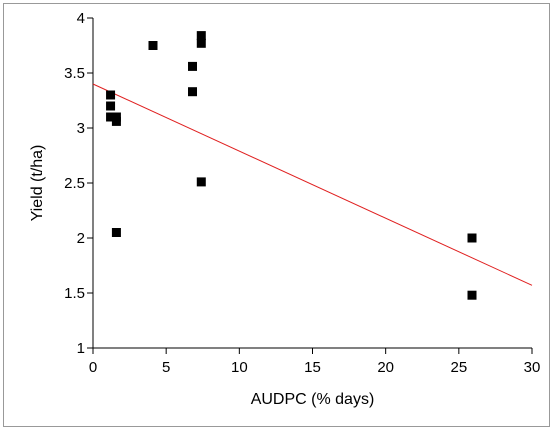  Describe the element at coordinates (239, 367) in the screenshot. I see `x-tick-label: 10` at that location.